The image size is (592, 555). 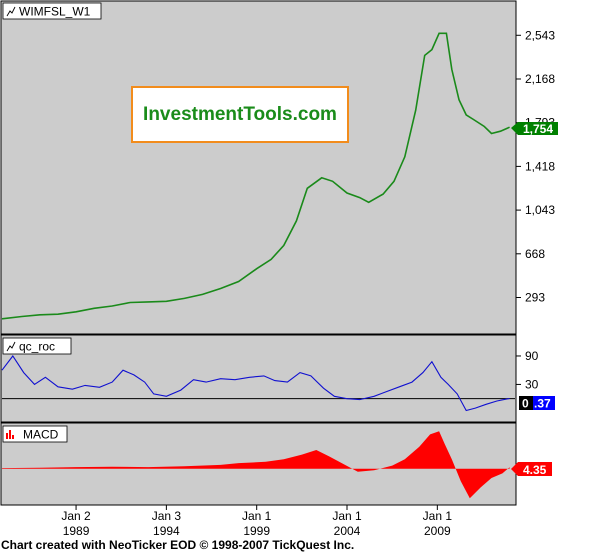 What do you see at coordinates (166, 531) in the screenshot?
I see `time-tick-year: 1994` at bounding box center [166, 531].